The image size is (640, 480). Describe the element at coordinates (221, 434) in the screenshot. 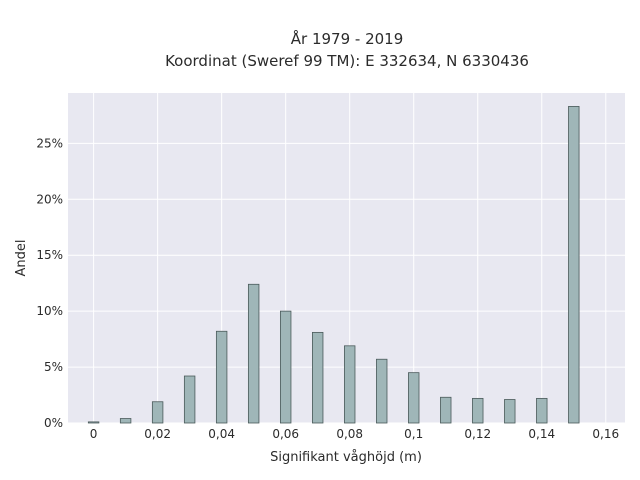

I see `x-tick-label: 0,04` at that location.